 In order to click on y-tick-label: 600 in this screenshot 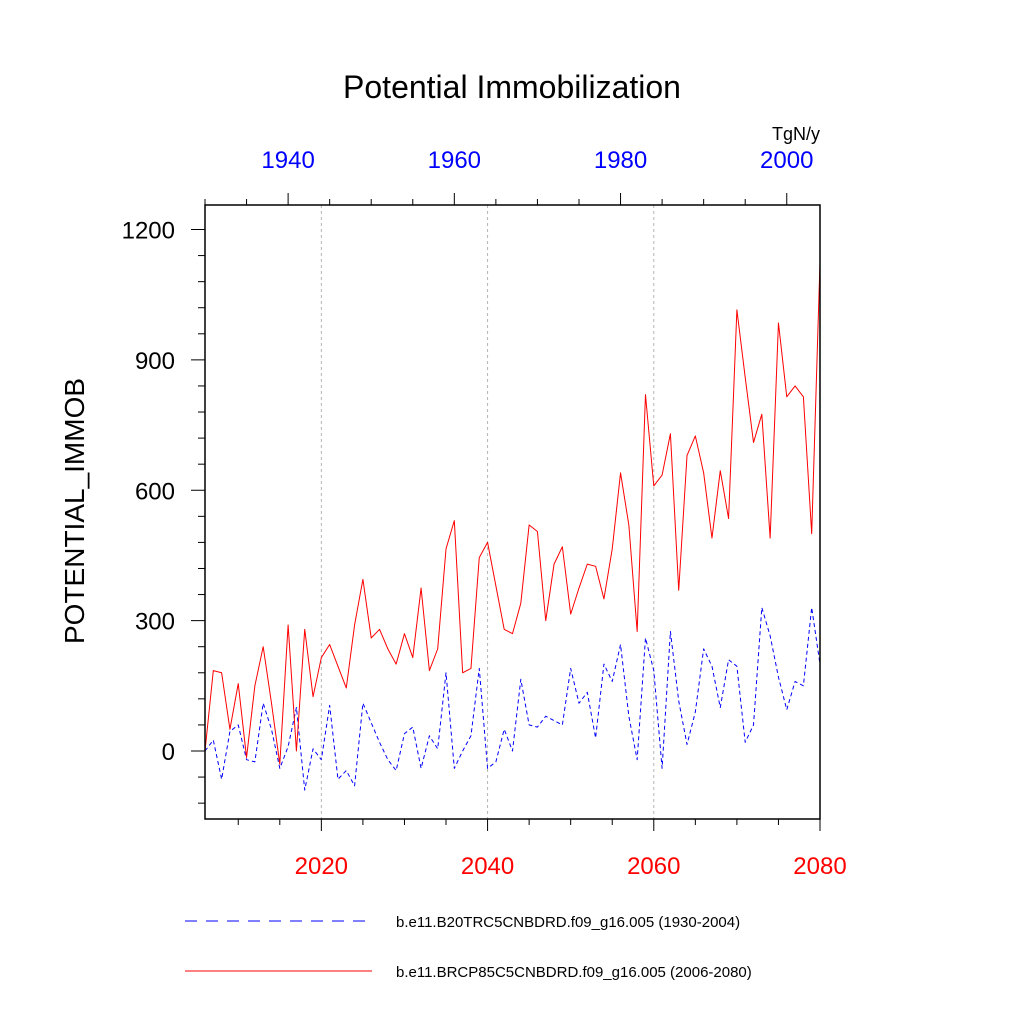, I will do `click(155, 491)`.